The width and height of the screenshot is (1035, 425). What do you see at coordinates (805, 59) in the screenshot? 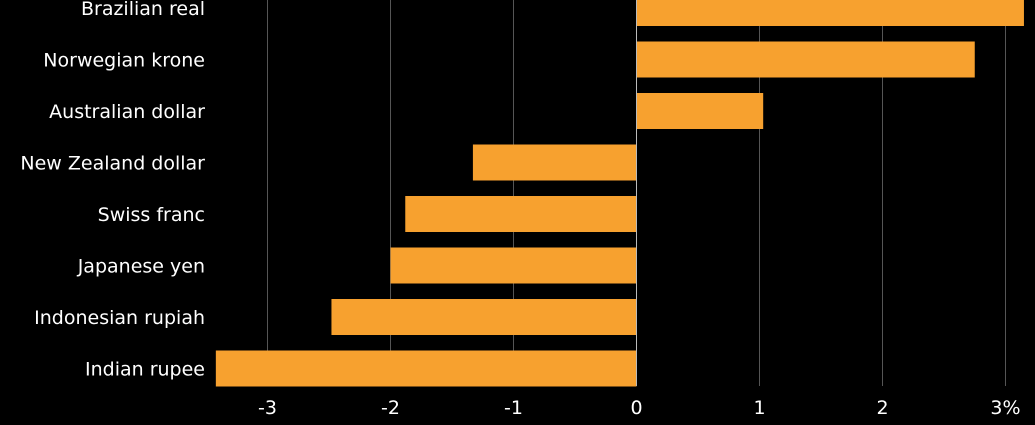
I see `bar-norwegian-krone` at bounding box center [805, 59].